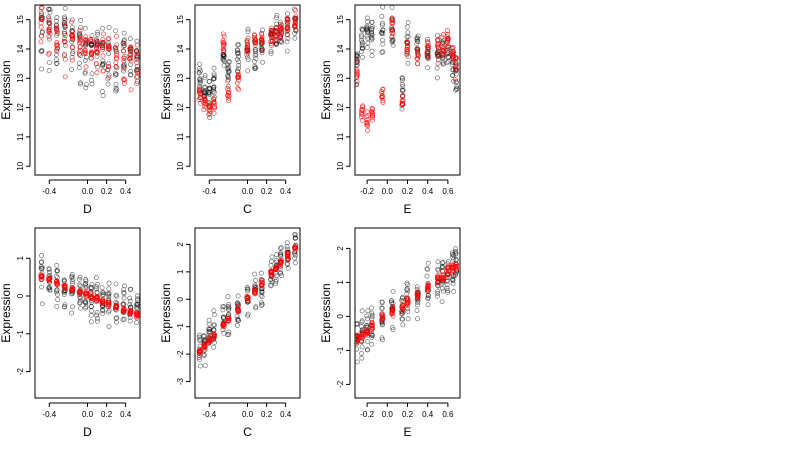  Describe the element at coordinates (407, 432) in the screenshot. I see `x-axis-title: E` at that location.